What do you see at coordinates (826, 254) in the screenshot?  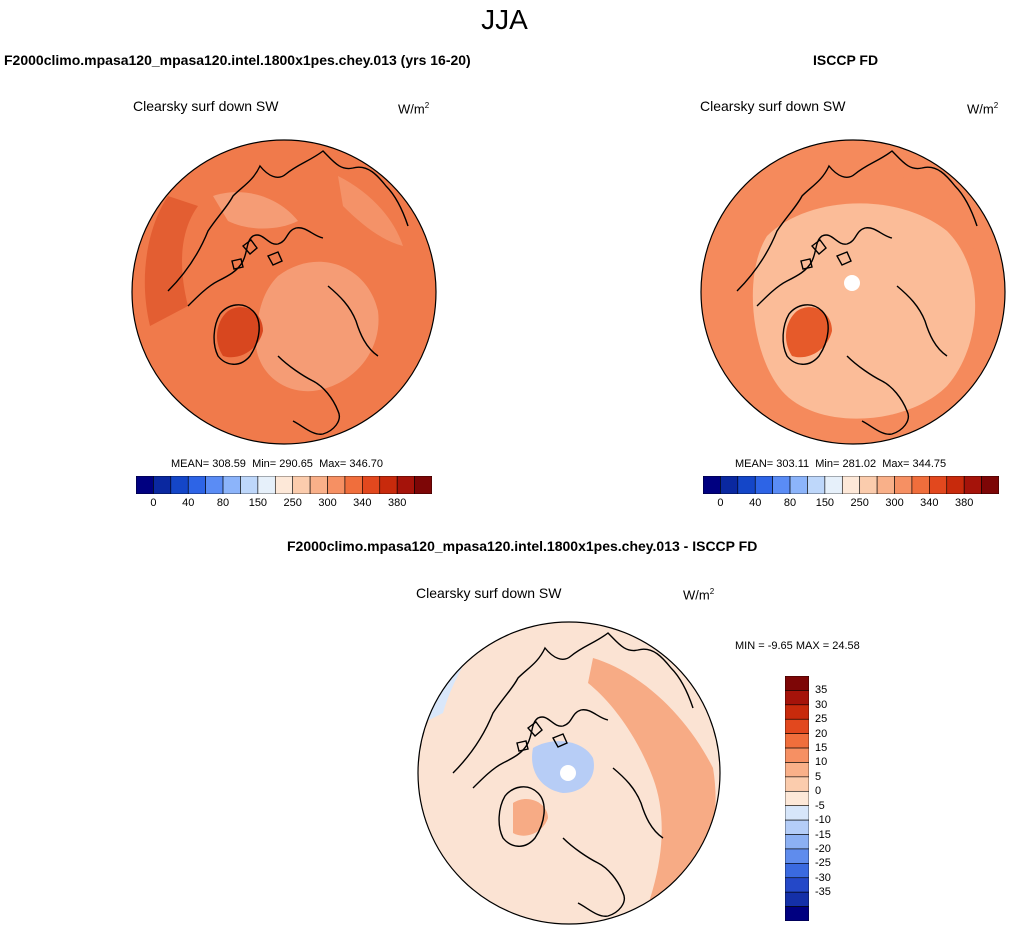 I see `obs-islands` at bounding box center [826, 254].